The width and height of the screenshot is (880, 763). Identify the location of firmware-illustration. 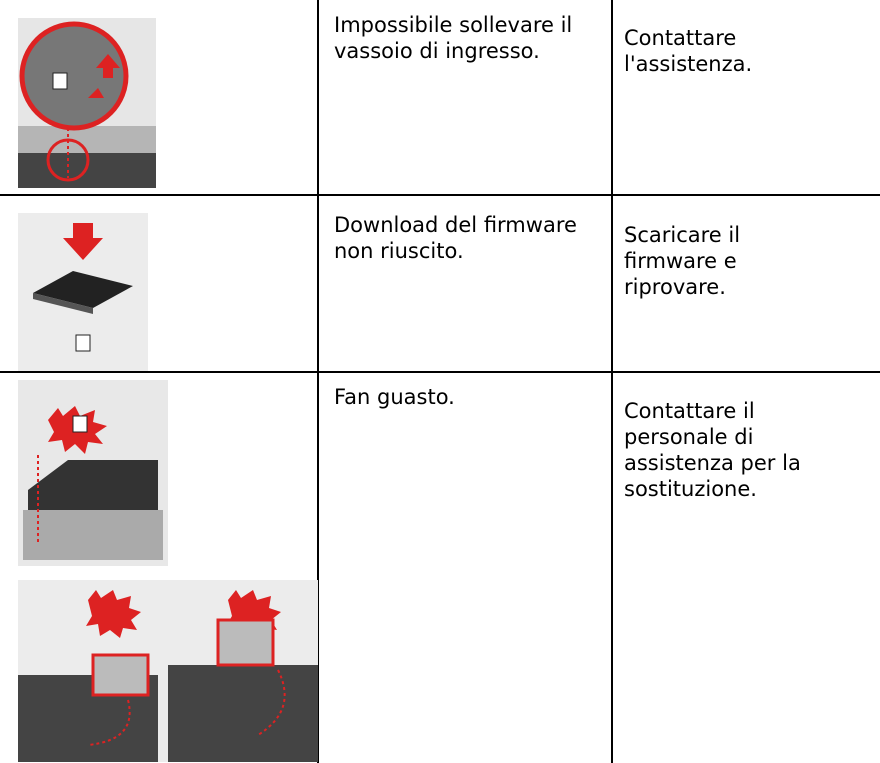
(83, 292).